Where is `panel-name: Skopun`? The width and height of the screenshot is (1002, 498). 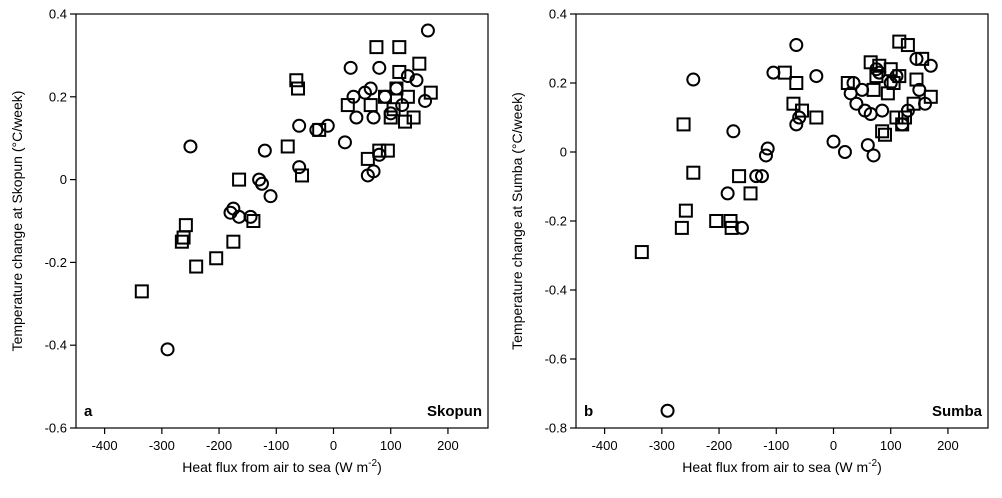 panel-name: Skopun is located at coordinates (454, 411).